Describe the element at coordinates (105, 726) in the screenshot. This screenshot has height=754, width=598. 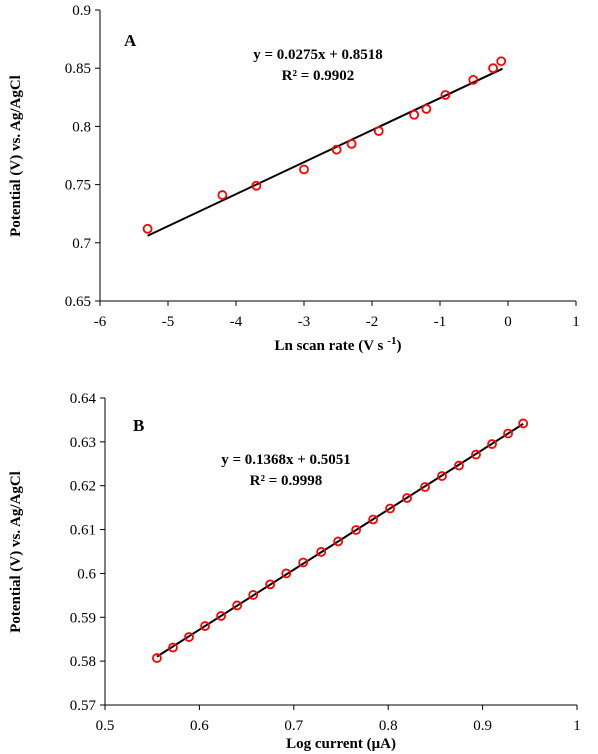
I see `x-tick-label: 0.5` at that location.